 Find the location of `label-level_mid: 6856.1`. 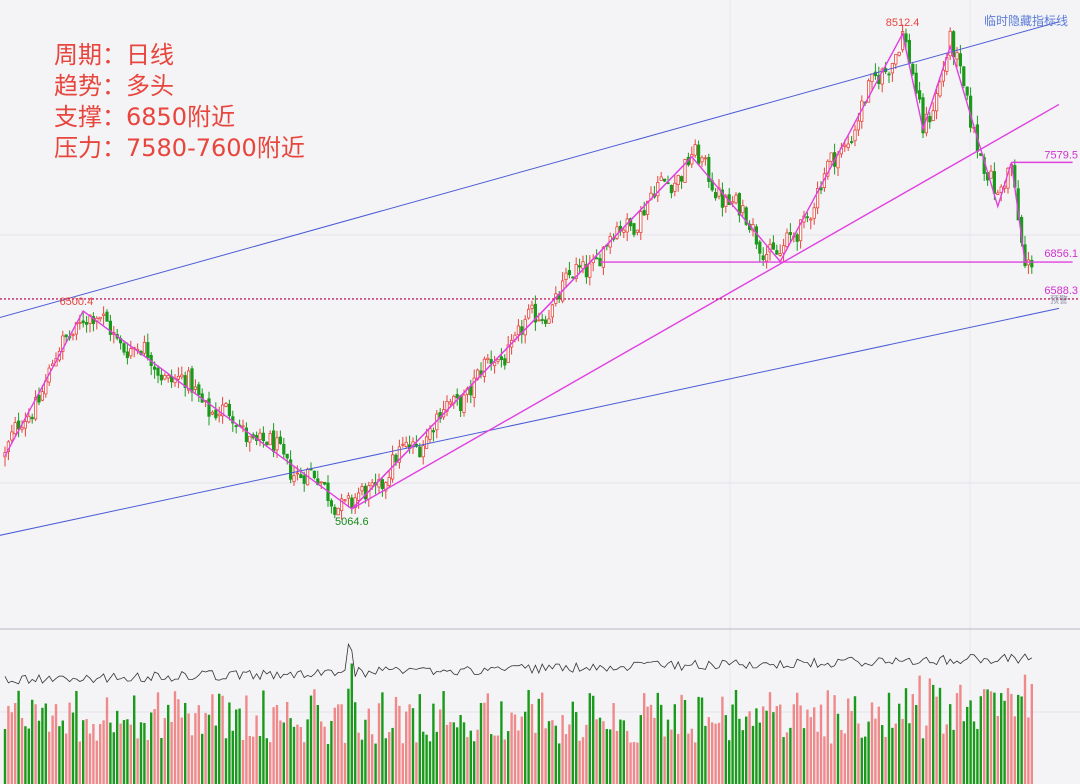

label-level_mid: 6856.1 is located at coordinates (1061, 254).